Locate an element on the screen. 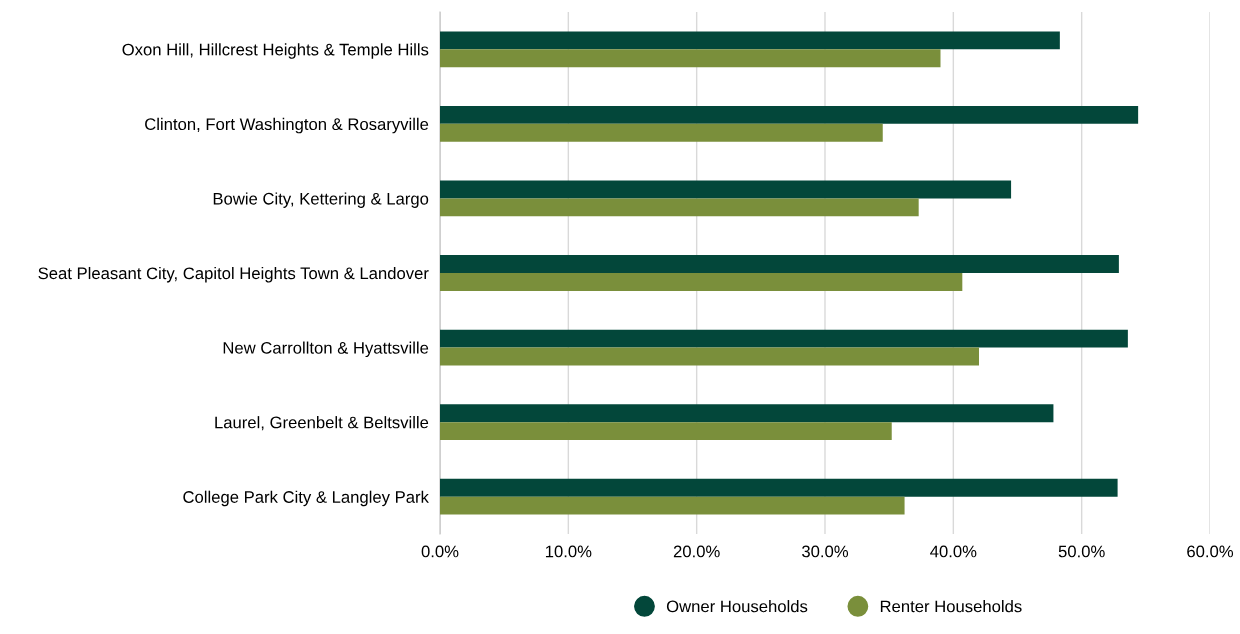  x-tick-label: 60.0% is located at coordinates (1210, 551).